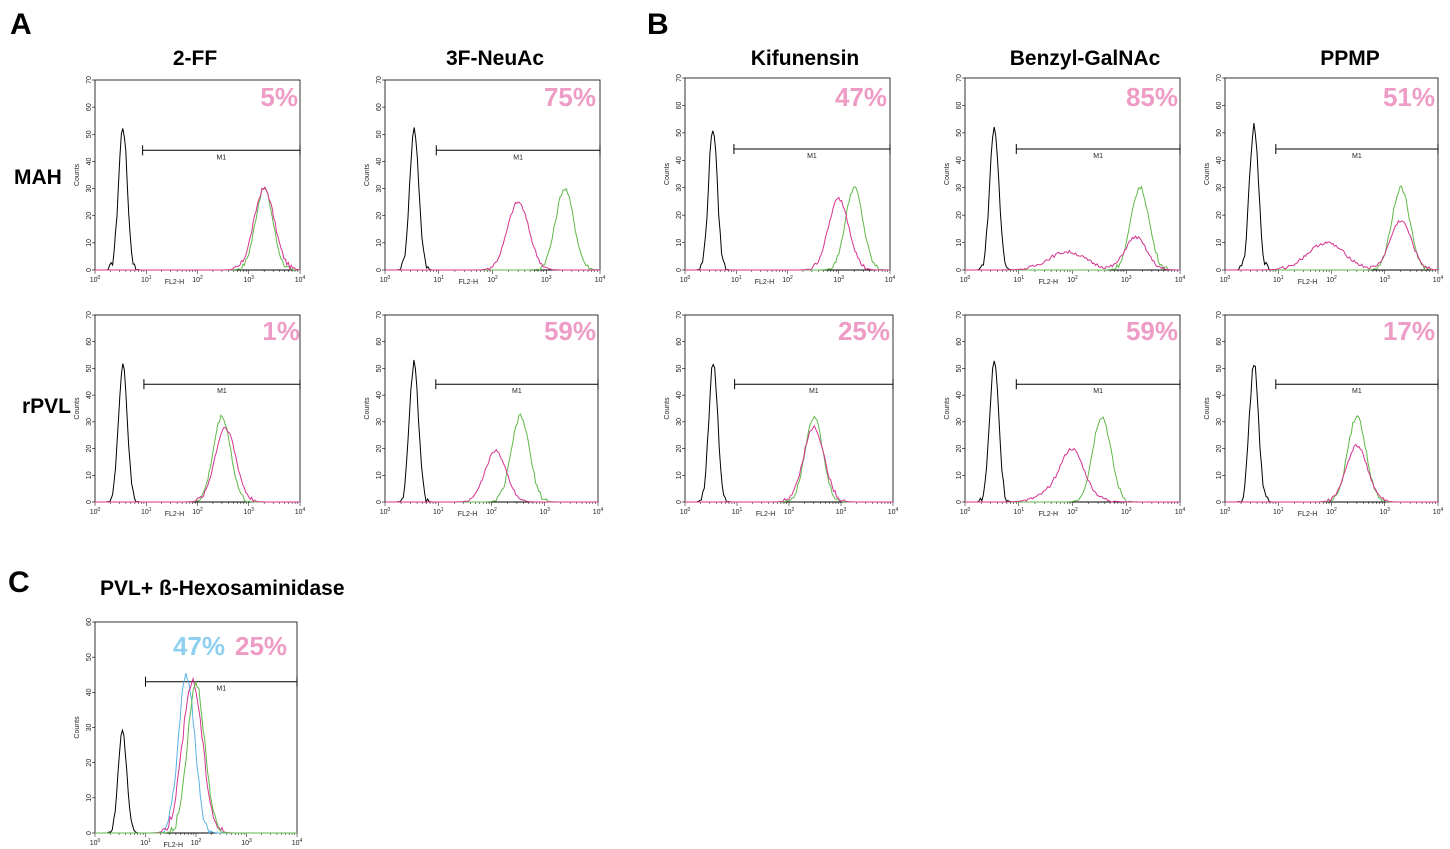 This screenshot has height=849, width=1450. Describe the element at coordinates (1409, 331) in the screenshot. I see `percent-annotation: 17%` at that location.